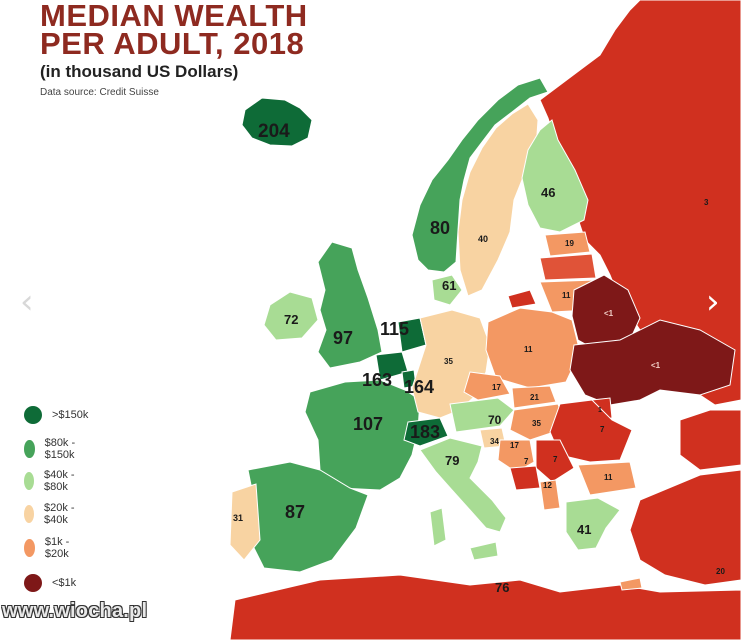 This screenshot has height=640, width=741. Describe the element at coordinates (57, 548) in the screenshot. I see `legend-label: $1k - $20k` at that location.